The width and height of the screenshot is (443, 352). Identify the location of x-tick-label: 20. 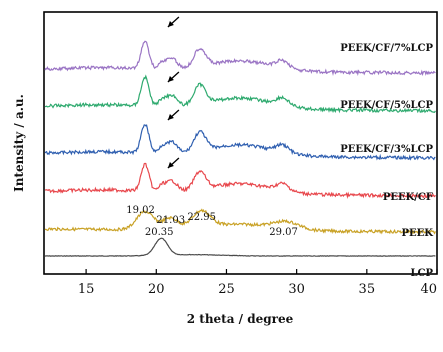
(156, 289).